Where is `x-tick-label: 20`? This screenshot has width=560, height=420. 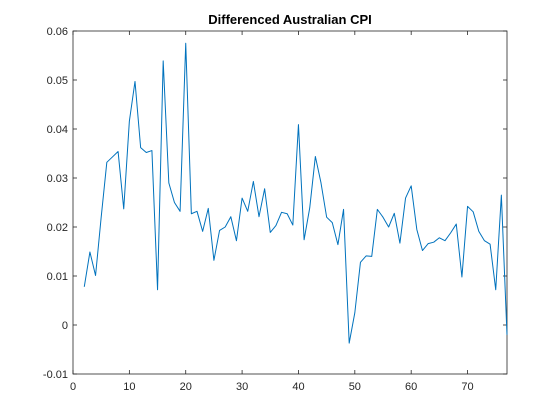
x-tick-label: 20 is located at coordinates (186, 387).